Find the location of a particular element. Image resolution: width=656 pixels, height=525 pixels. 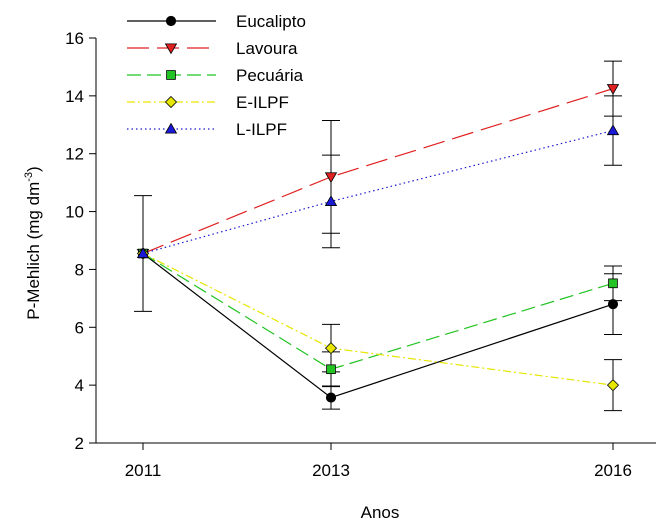

y-tick-label: 16 is located at coordinates (74, 38).